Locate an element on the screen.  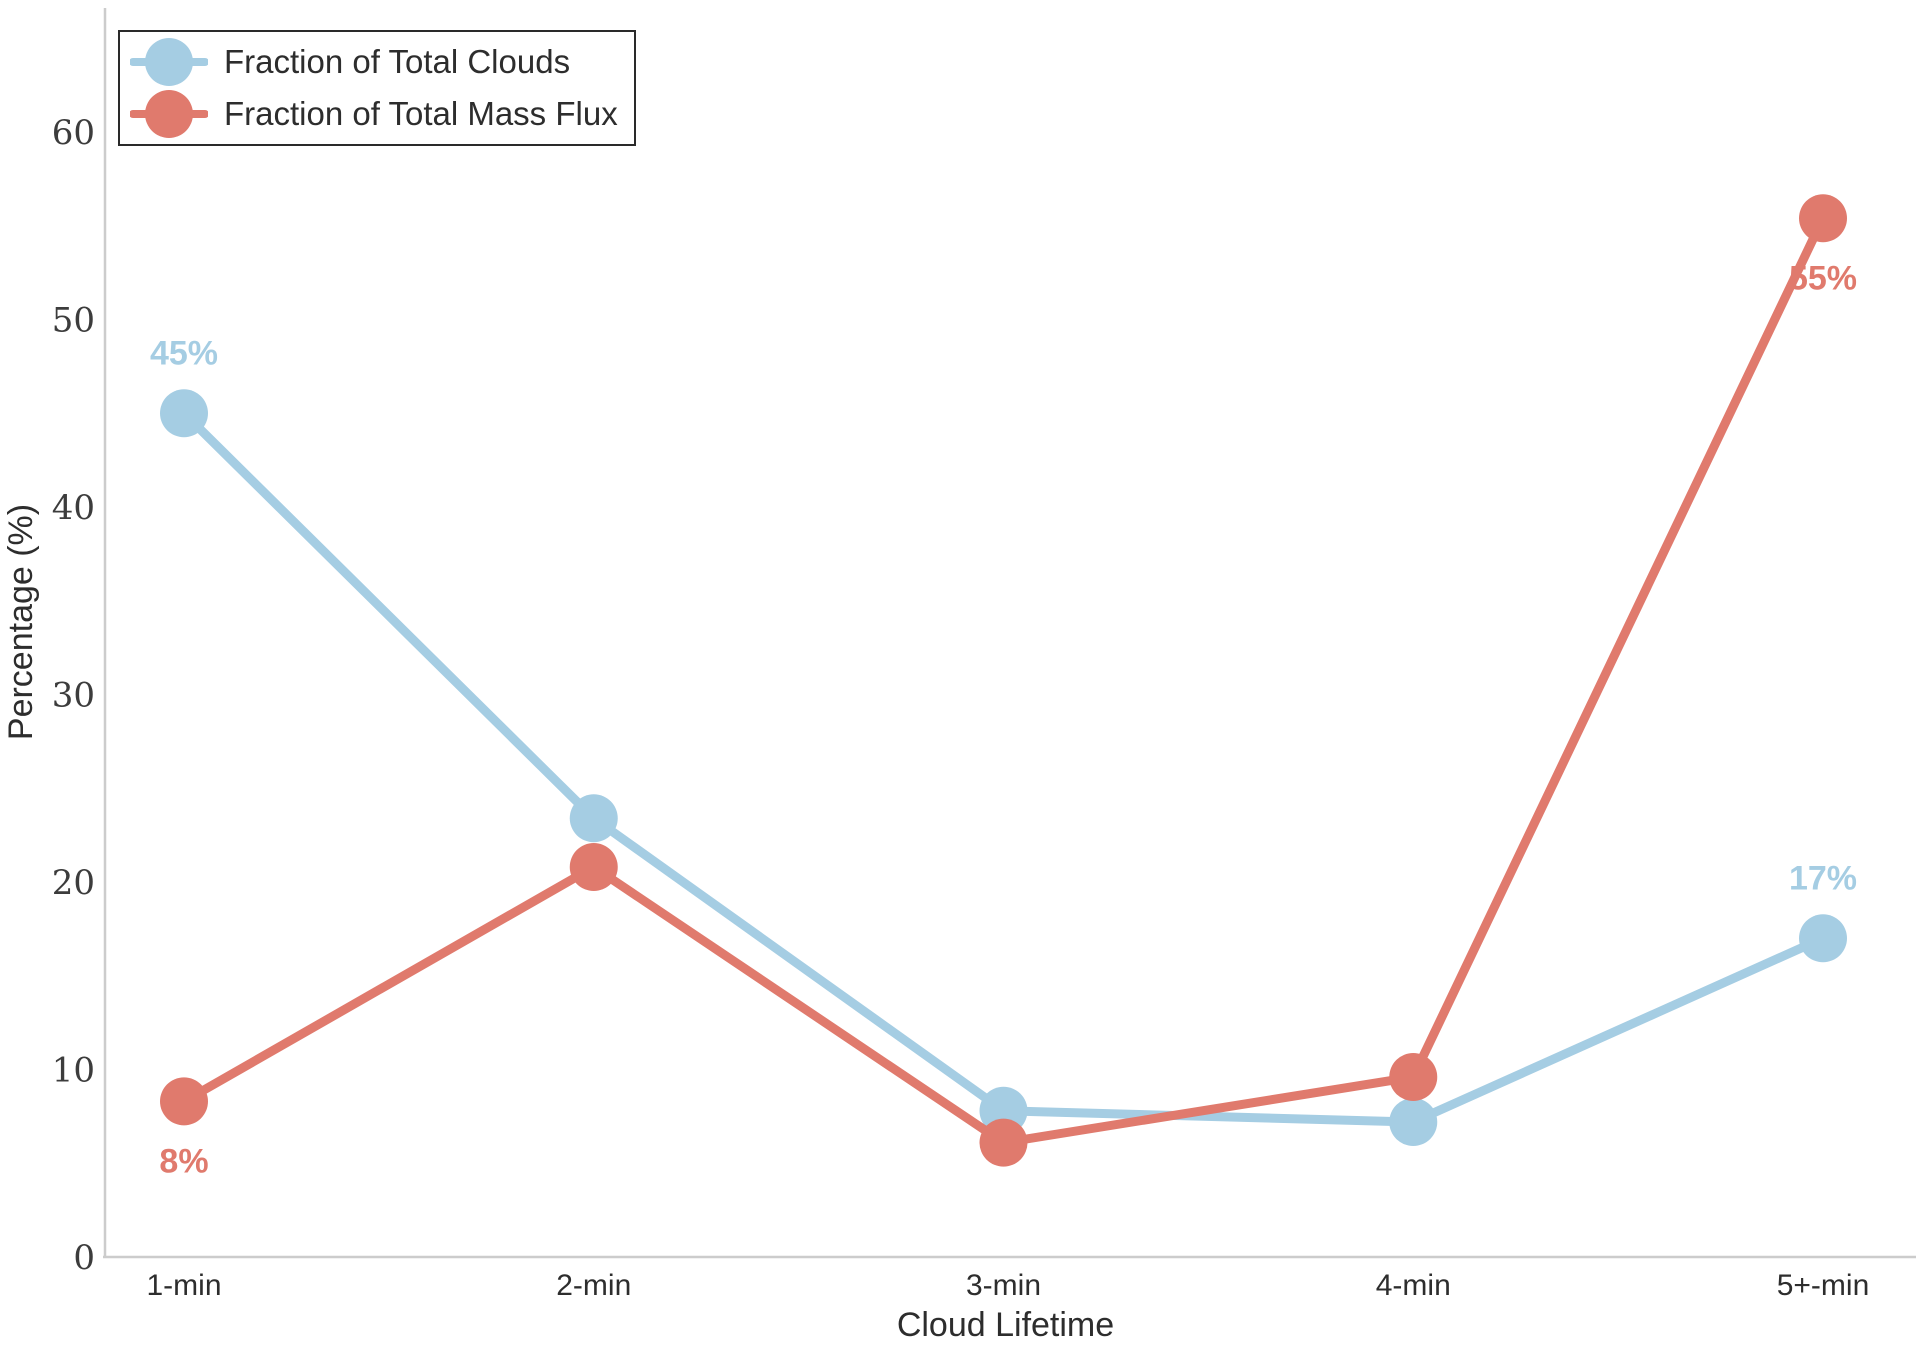
y-tick-label: 20 is located at coordinates (73, 883).